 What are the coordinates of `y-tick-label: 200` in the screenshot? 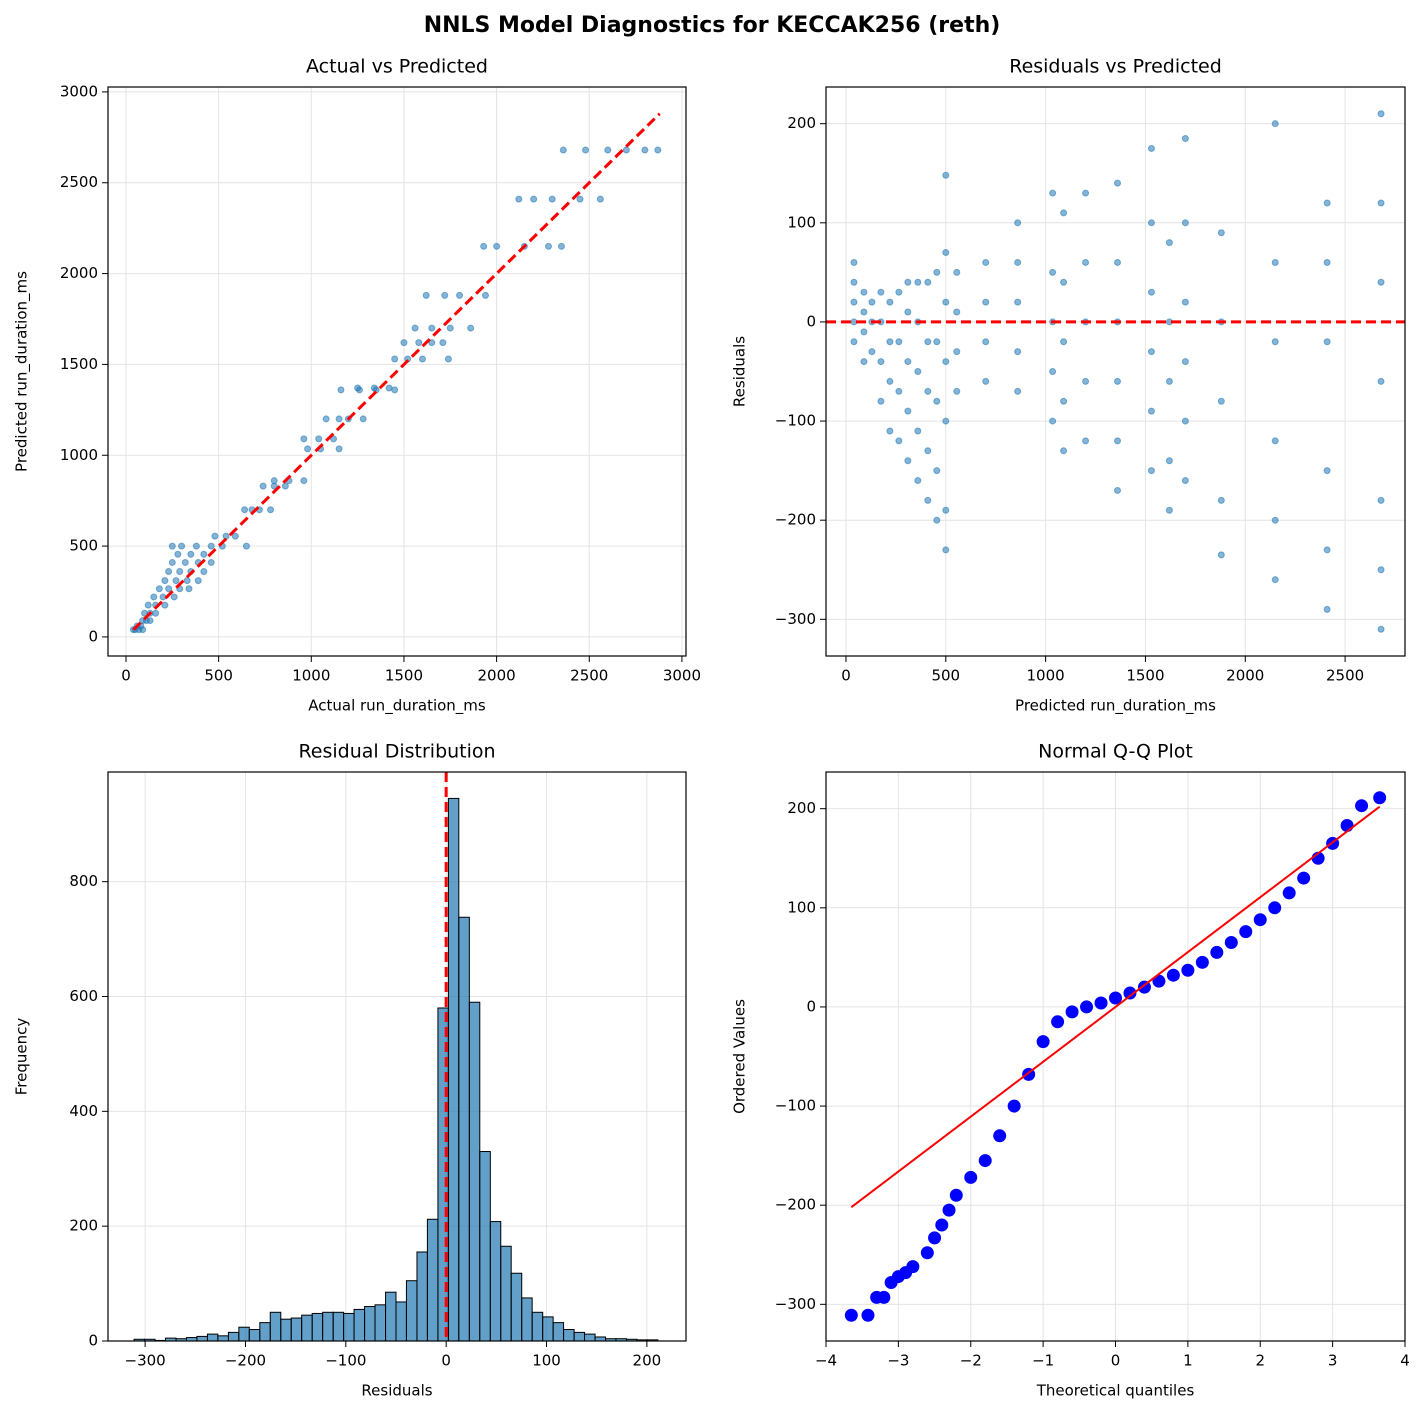 It's located at (83, 1226).